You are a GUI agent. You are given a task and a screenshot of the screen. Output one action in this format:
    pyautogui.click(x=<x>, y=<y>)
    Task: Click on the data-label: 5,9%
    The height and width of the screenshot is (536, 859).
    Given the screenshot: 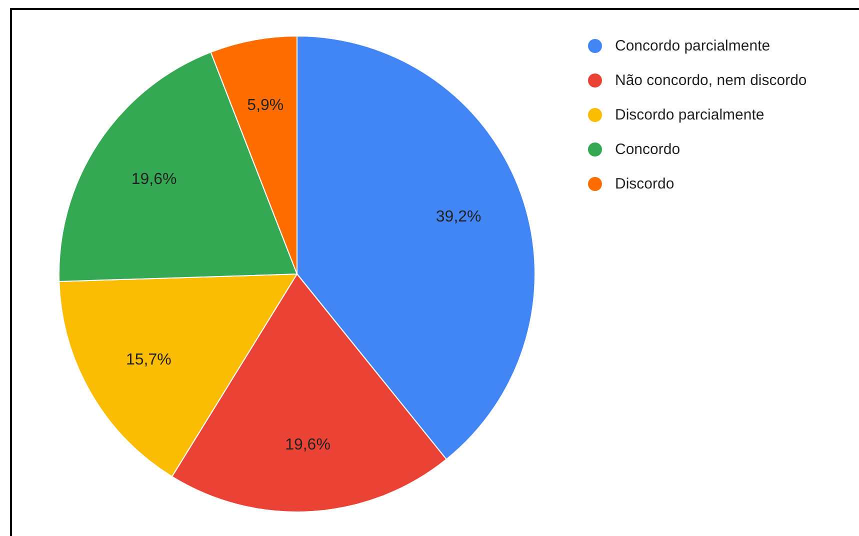 What is the action you would take?
    pyautogui.click(x=265, y=105)
    